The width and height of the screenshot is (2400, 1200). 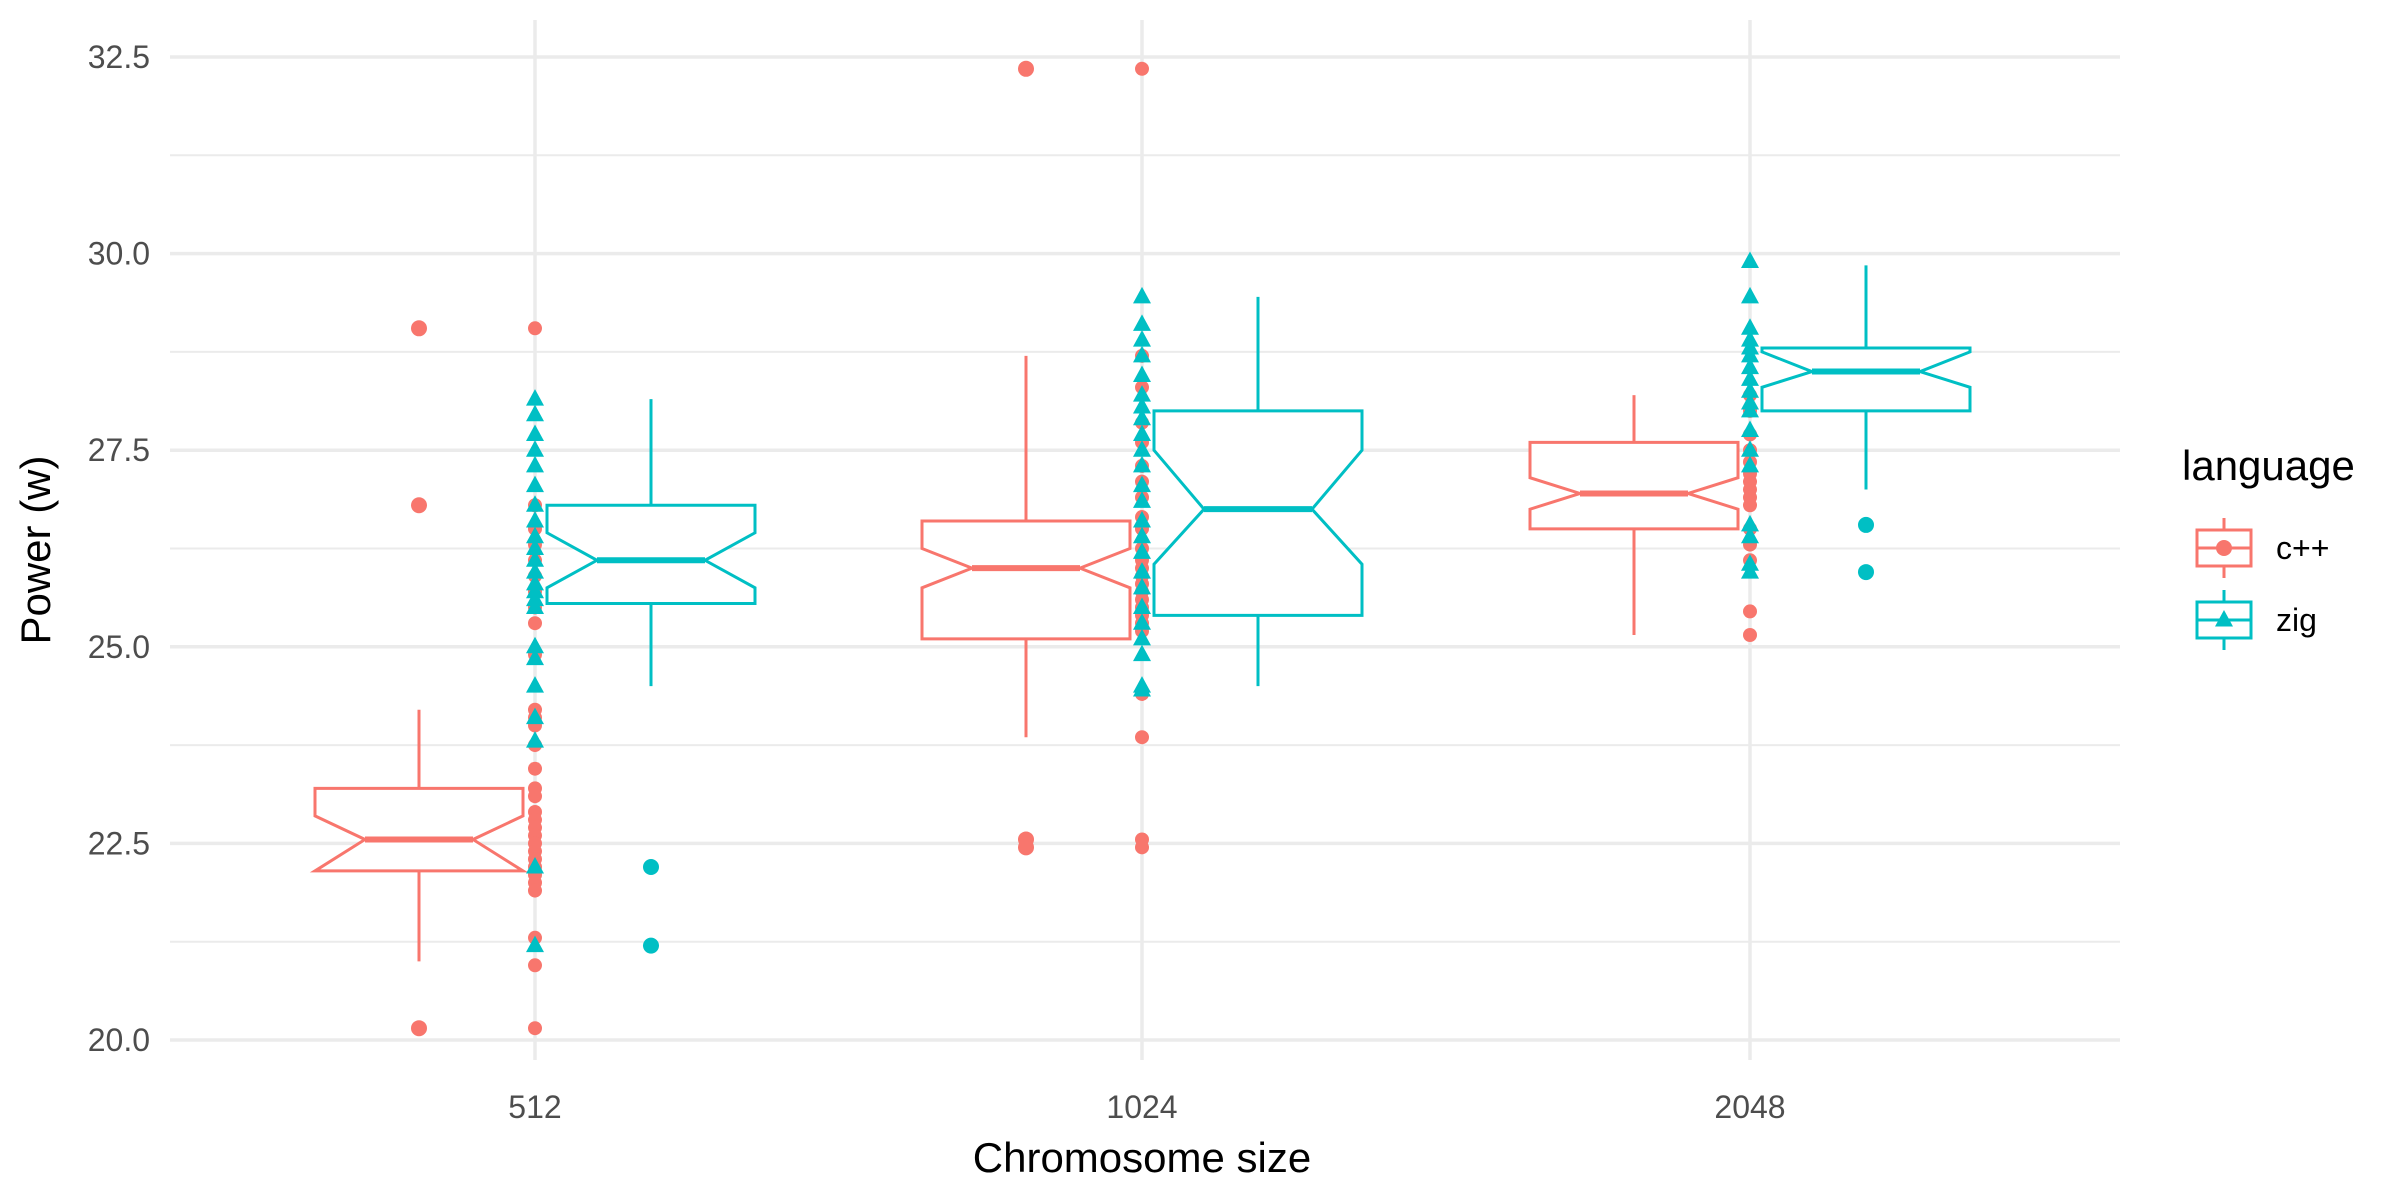 I want to click on y-tick-label: 20.0, so click(x=119, y=1040).